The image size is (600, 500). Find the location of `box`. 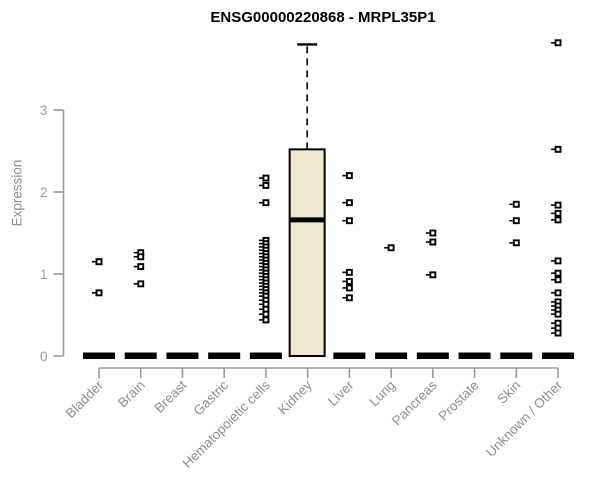

box is located at coordinates (307, 252).